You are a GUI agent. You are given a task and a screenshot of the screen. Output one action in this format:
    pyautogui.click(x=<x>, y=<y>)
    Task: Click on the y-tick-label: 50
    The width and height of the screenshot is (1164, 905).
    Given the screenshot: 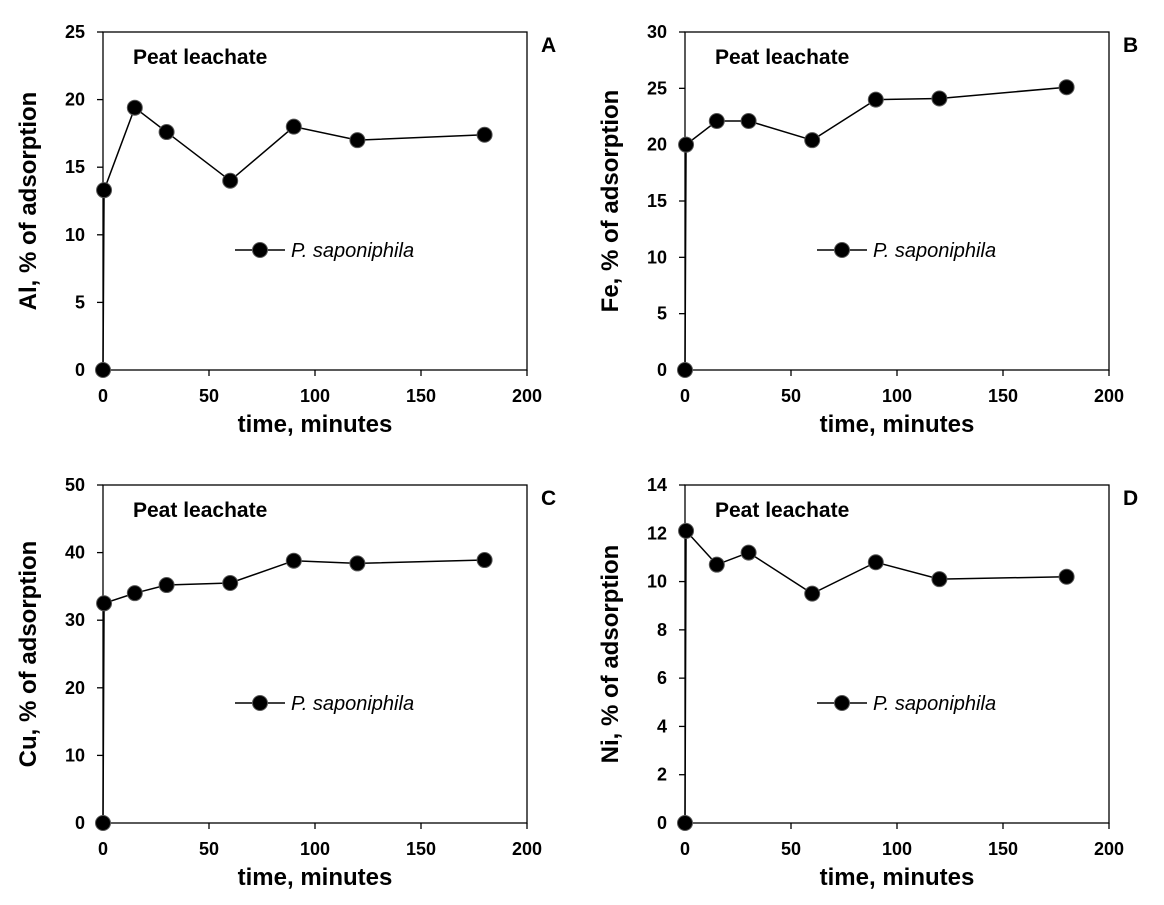 What is the action you would take?
    pyautogui.click(x=75, y=485)
    